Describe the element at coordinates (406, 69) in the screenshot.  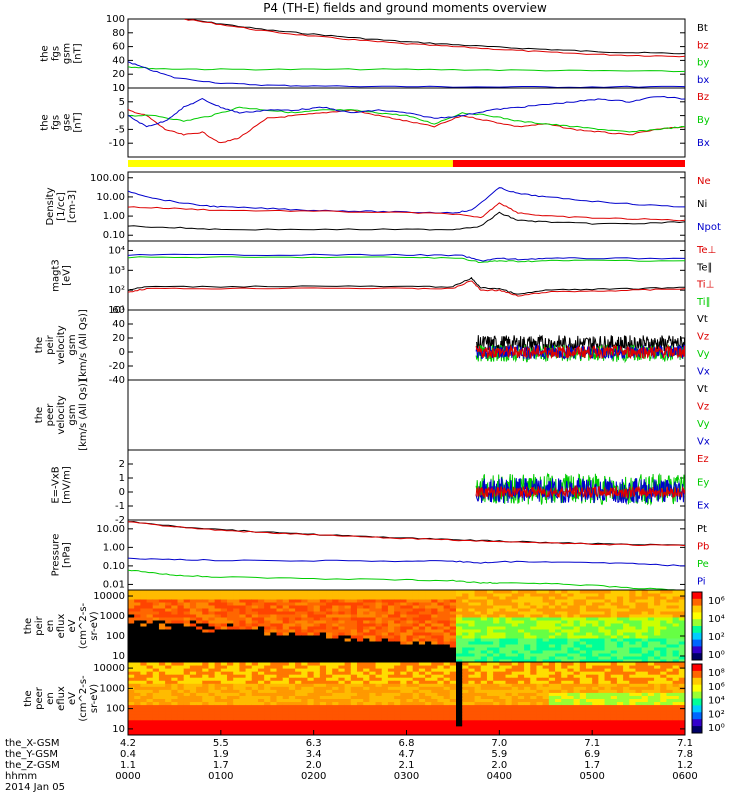
I see `series-by` at that location.